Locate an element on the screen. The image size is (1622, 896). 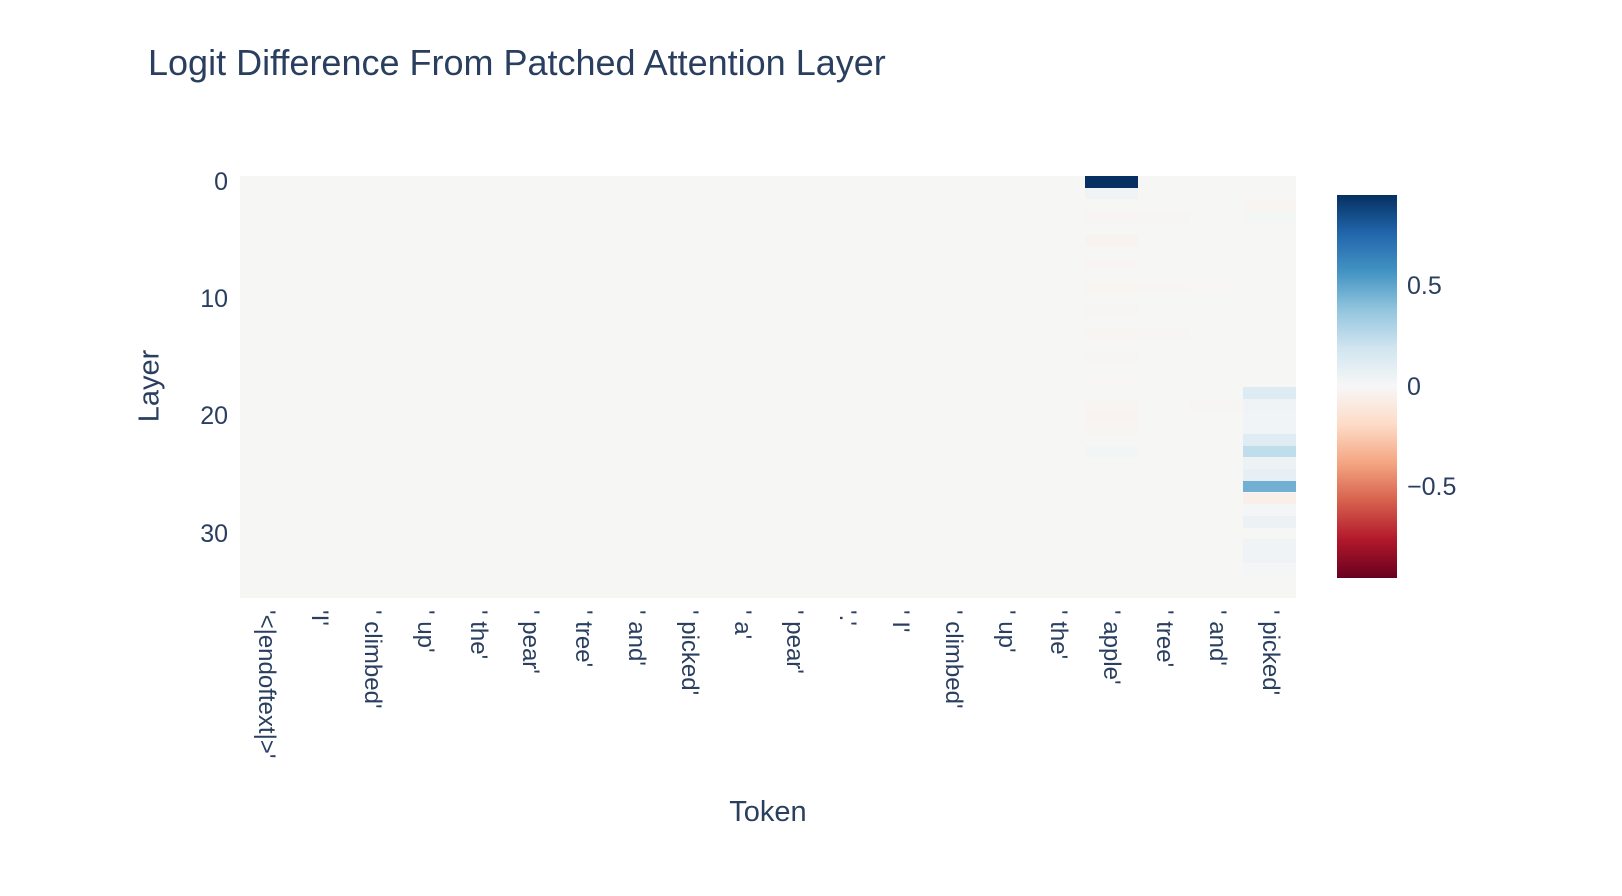
colorbar-tick-label: −0.5 is located at coordinates (1432, 487).